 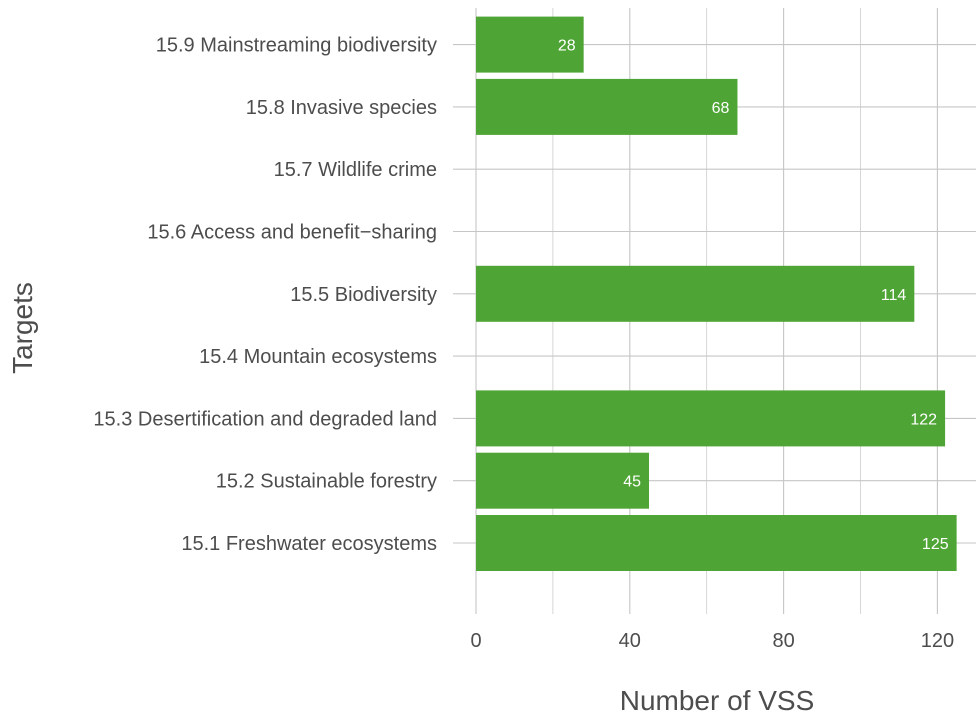 What do you see at coordinates (341, 108) in the screenshot?
I see `y-tick-label: 15.8 Invasive species` at bounding box center [341, 108].